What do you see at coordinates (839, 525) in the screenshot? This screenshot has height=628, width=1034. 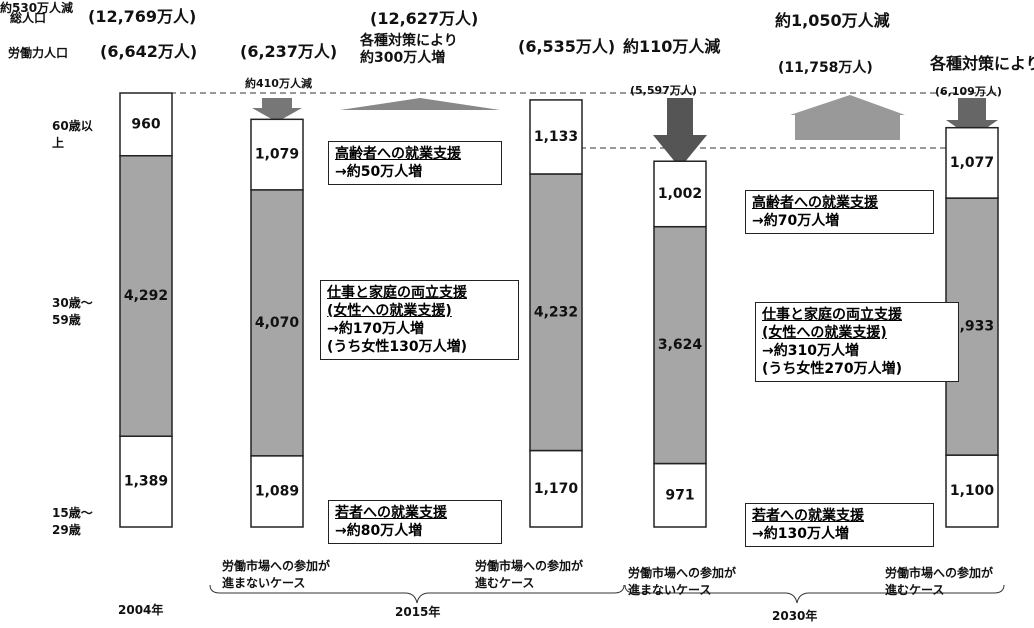 I see `callout: 若者への就業支援 →約130万人増` at bounding box center [839, 525].